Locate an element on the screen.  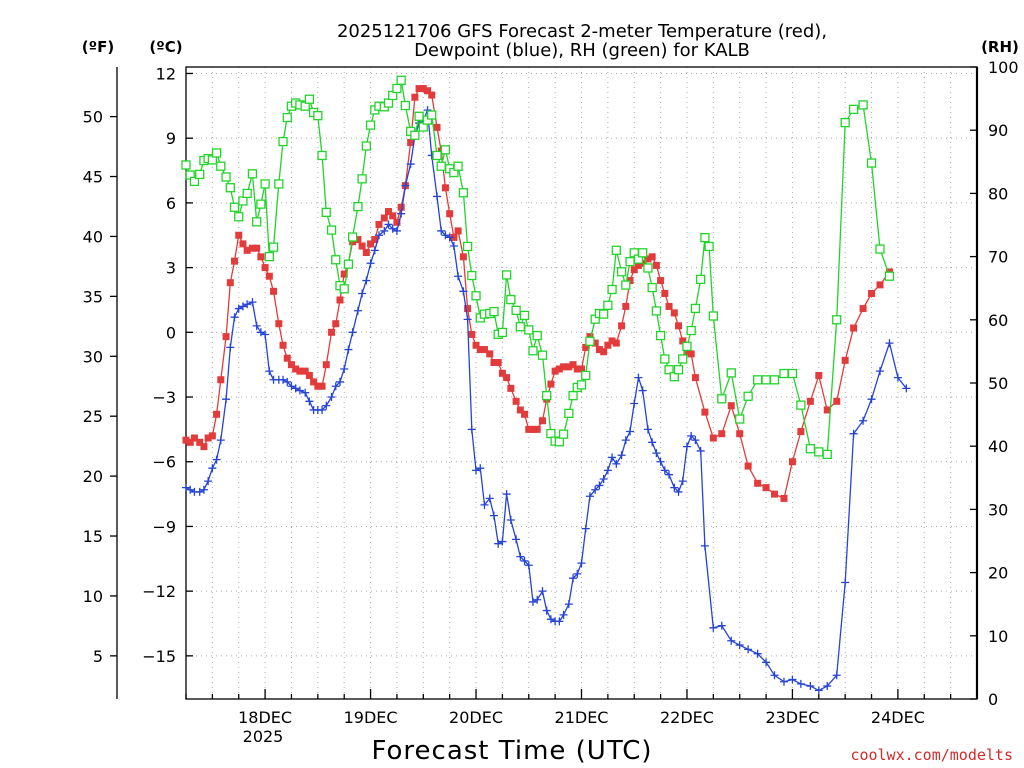
celsius-tick-label: −12 is located at coordinates (159, 591).